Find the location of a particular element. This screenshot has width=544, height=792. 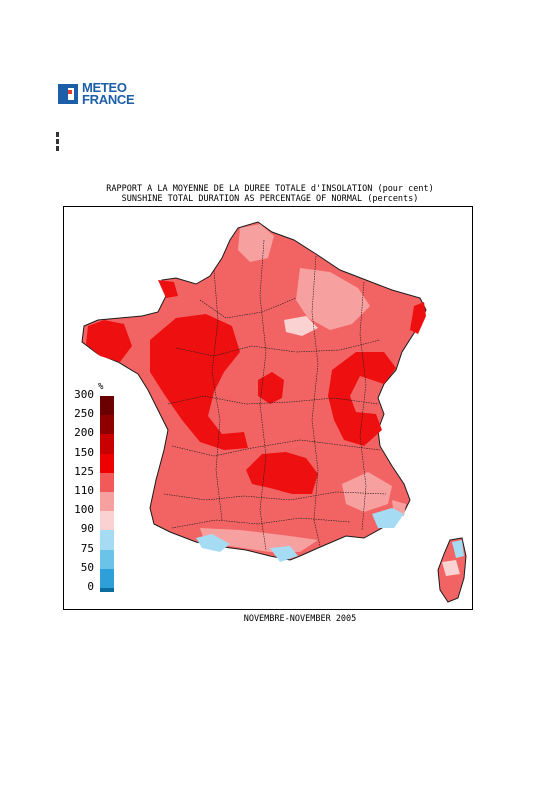

corsica-cool is located at coordinates (458, 549).